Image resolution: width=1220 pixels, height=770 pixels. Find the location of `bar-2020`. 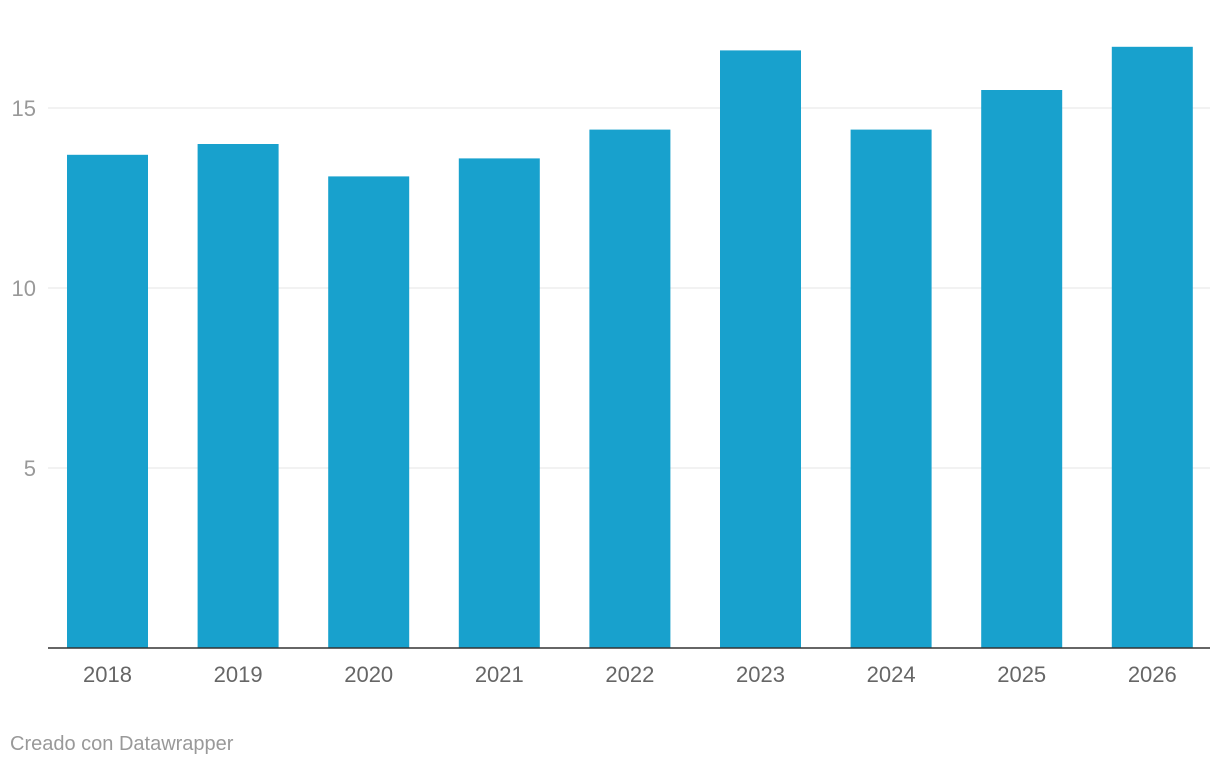

bar-2020 is located at coordinates (369, 412).